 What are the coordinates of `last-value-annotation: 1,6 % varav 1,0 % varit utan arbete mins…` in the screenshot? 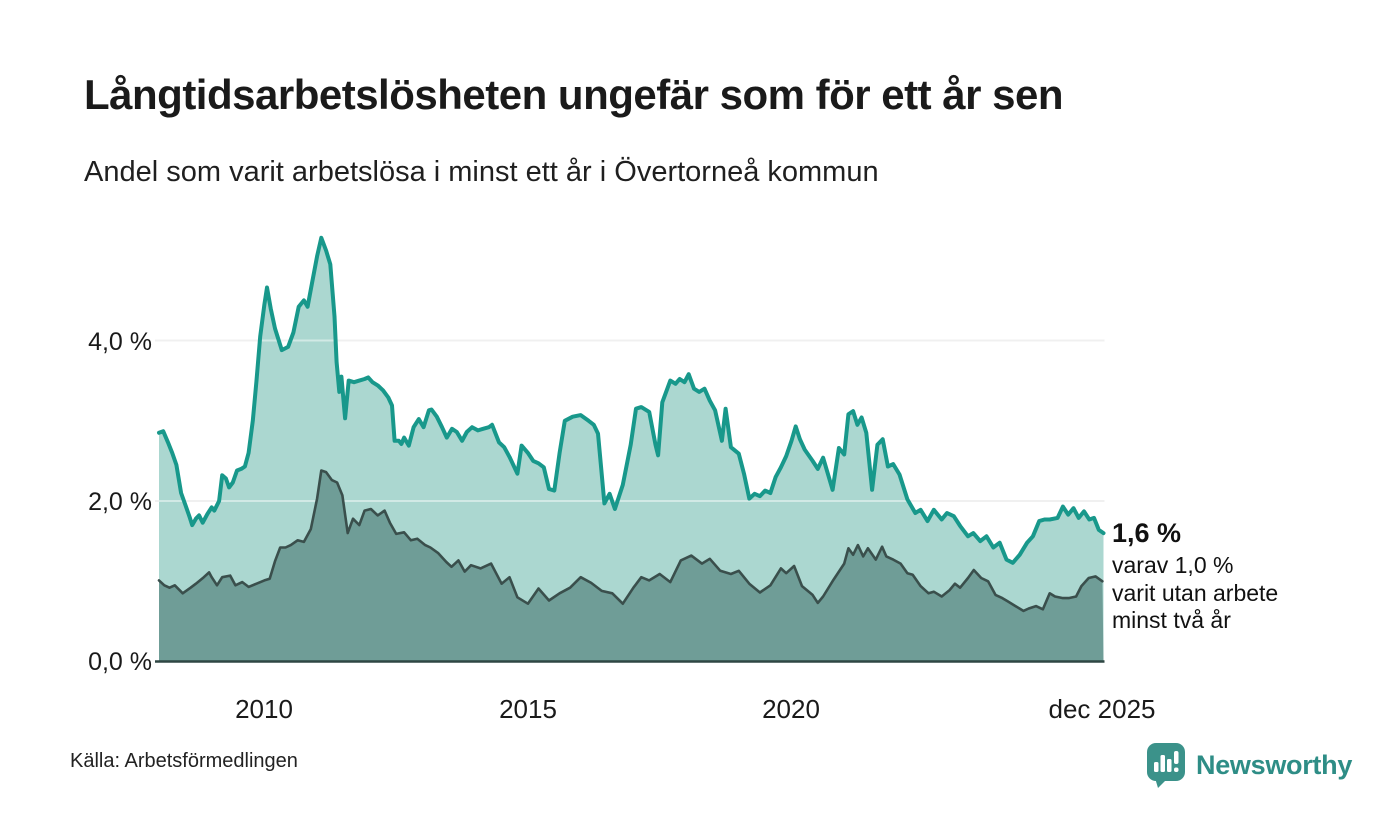 It's located at (1232, 576).